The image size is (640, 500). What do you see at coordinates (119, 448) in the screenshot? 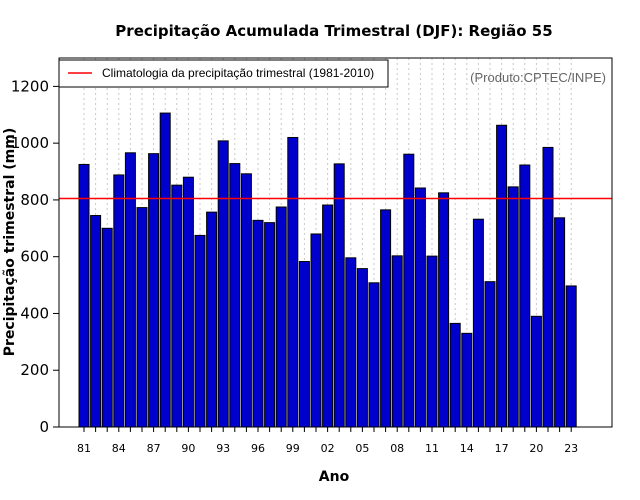
I see `x-tick-label: 84` at bounding box center [119, 448].